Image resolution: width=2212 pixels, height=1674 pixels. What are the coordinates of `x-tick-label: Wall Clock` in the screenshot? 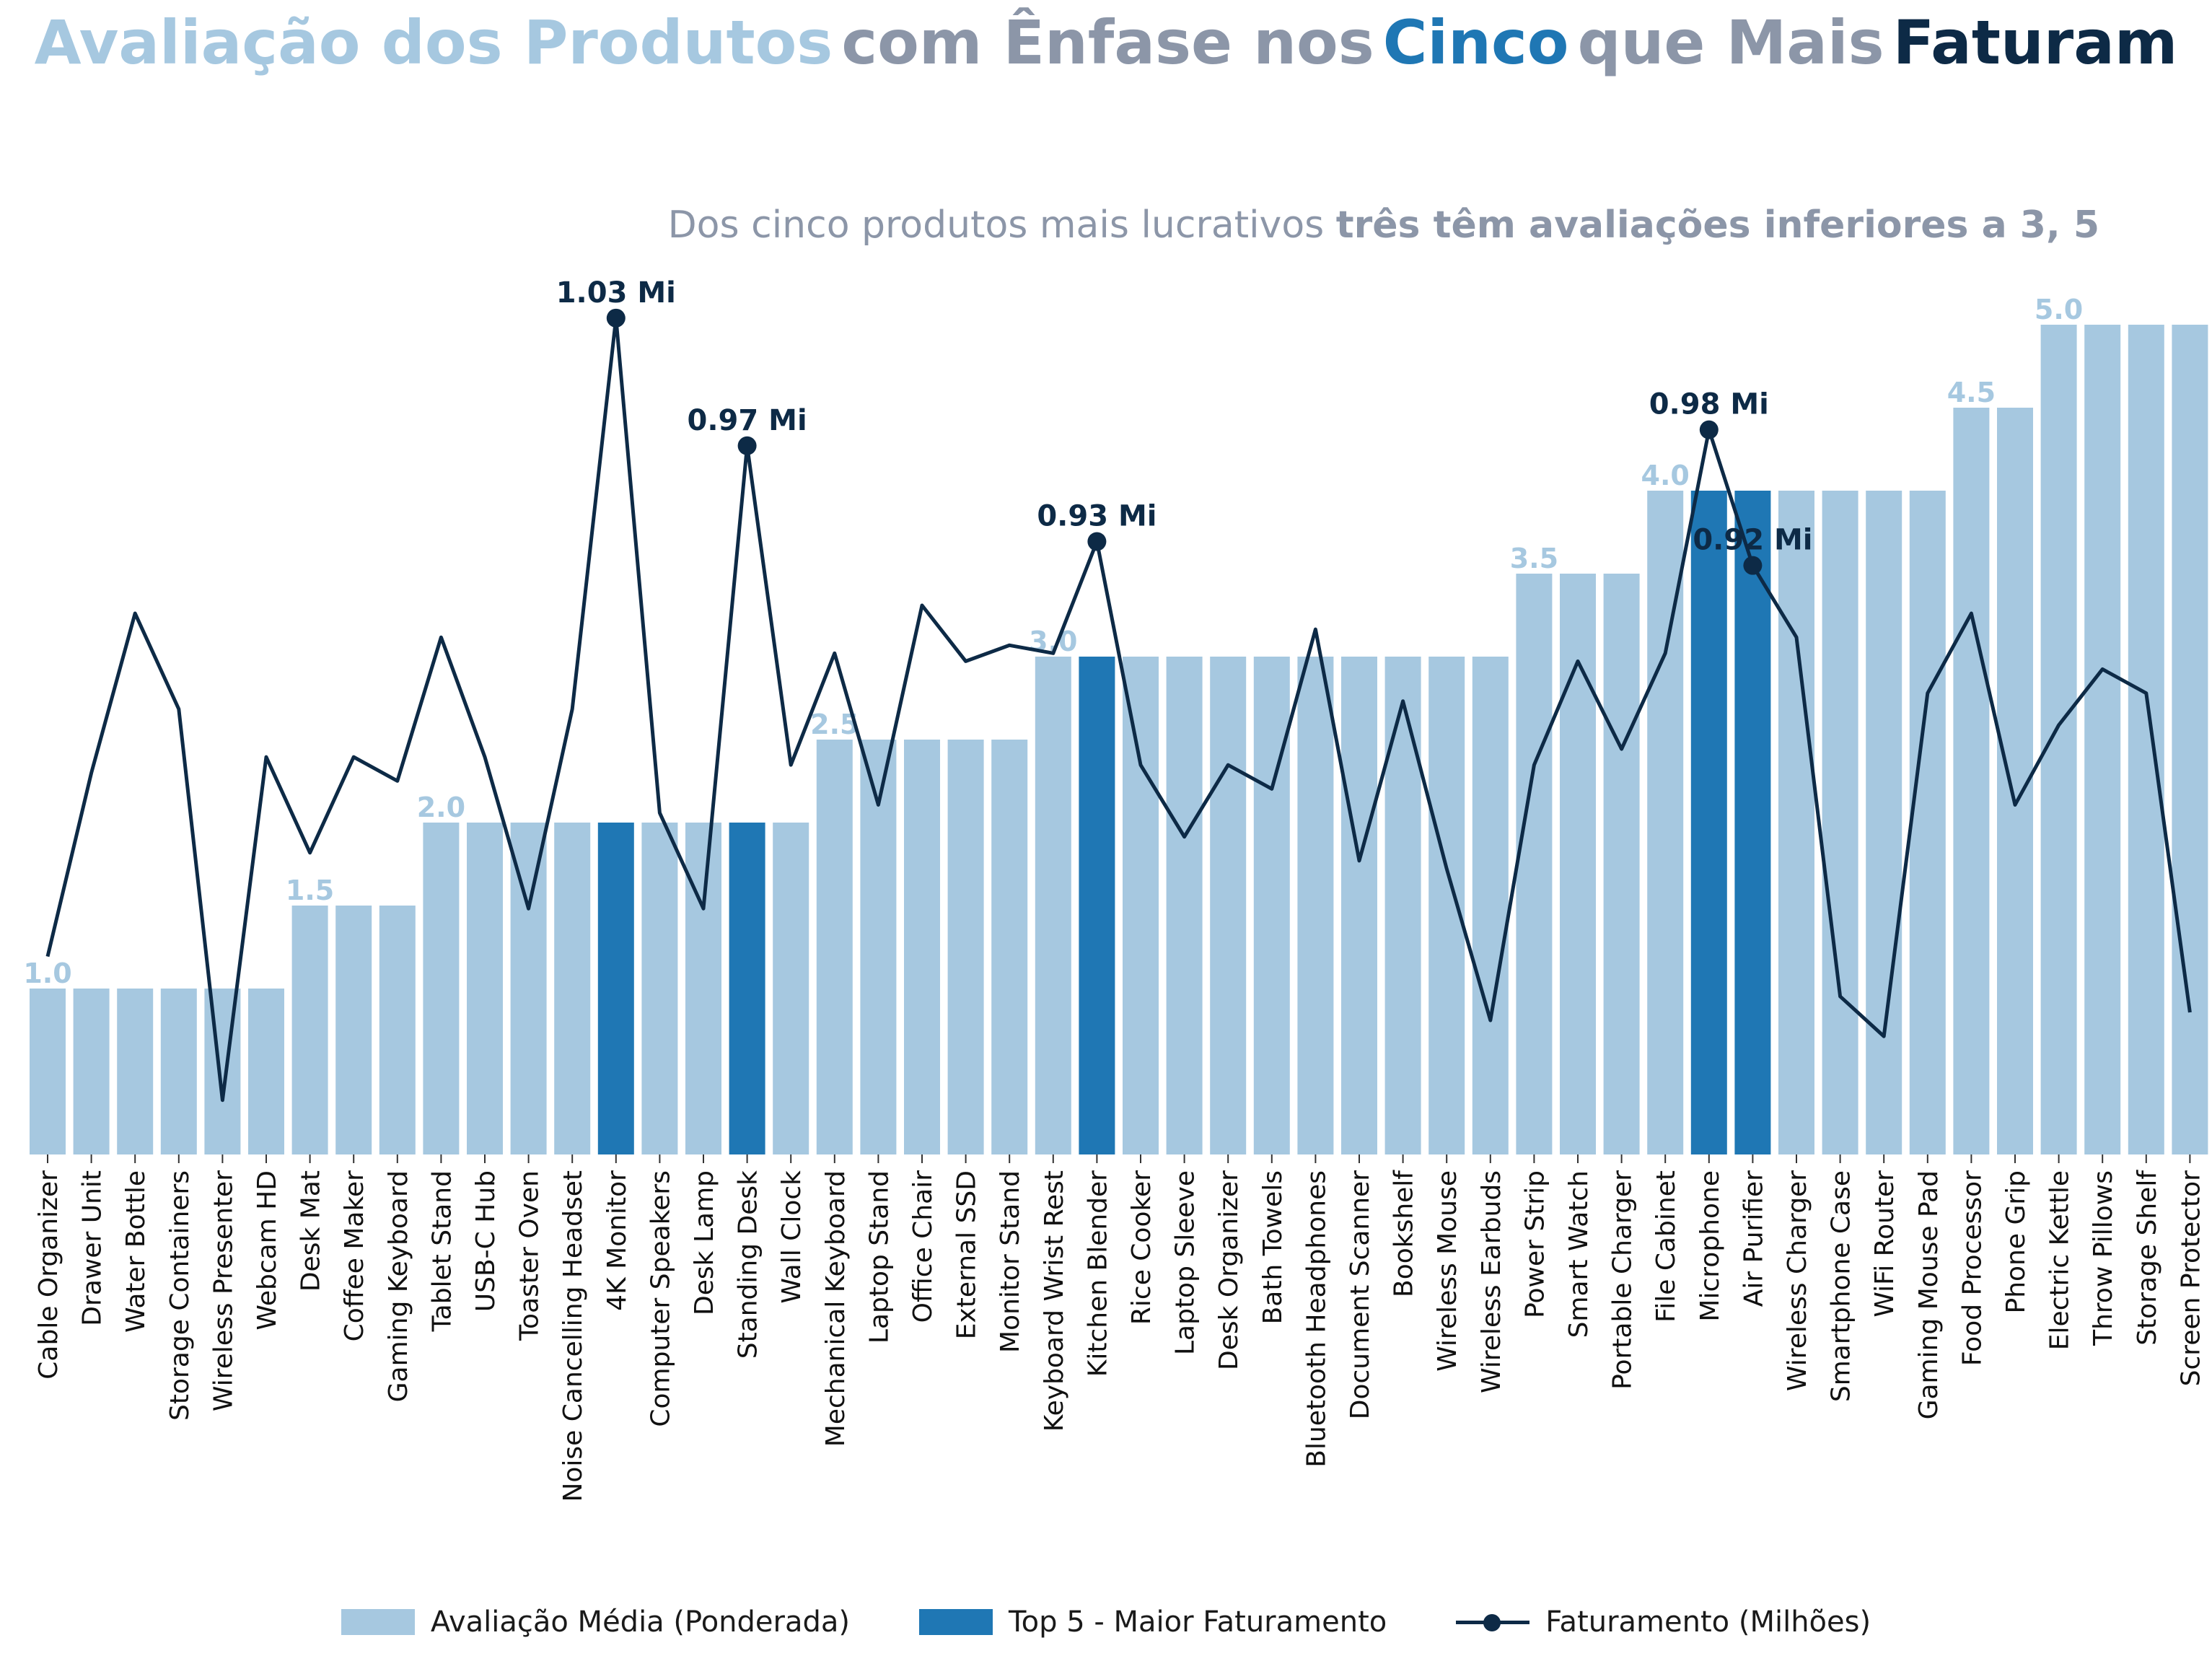 It's located at (792, 1237).